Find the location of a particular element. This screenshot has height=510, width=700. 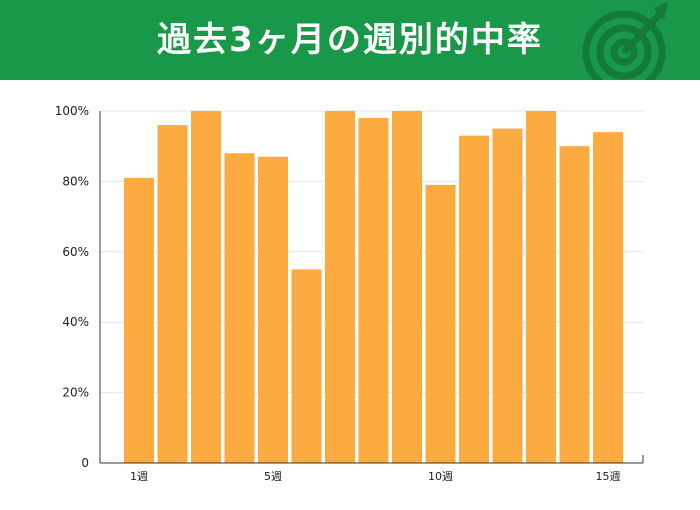

y-tick-label: 40% is located at coordinates (75, 322).